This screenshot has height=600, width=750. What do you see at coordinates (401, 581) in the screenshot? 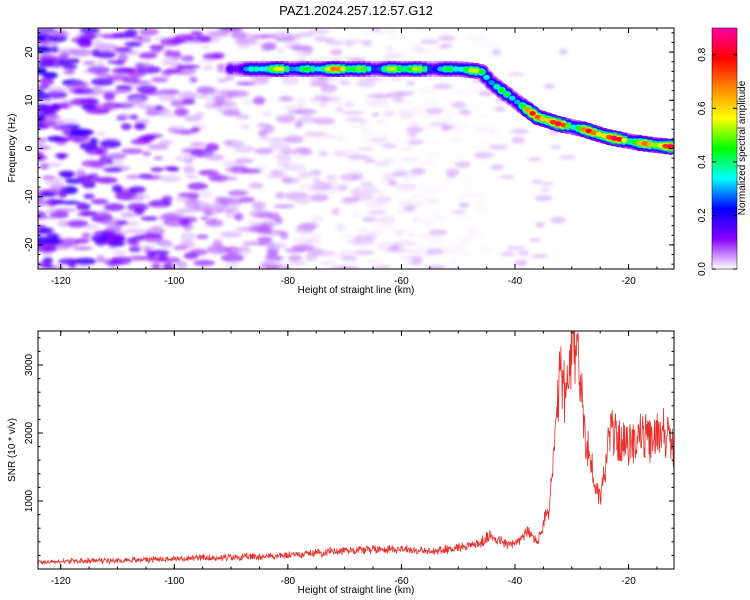
I see `x-tick-label: -60` at bounding box center [401, 581].